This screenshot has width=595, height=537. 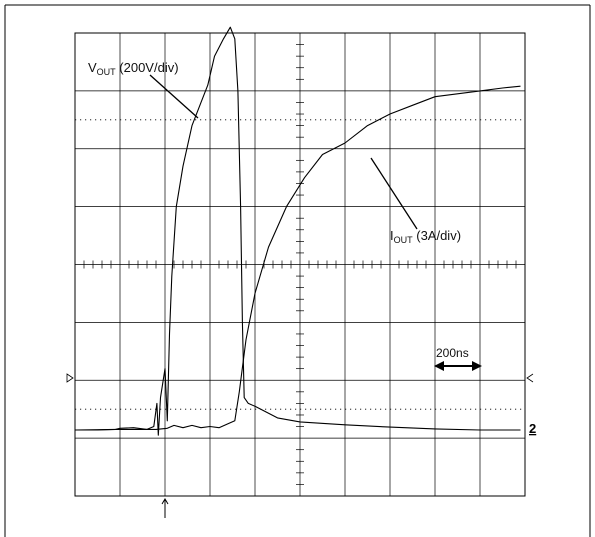 What do you see at coordinates (147, 67) in the screenshot?
I see `vout-label-rest: (200V/div)` at bounding box center [147, 67].